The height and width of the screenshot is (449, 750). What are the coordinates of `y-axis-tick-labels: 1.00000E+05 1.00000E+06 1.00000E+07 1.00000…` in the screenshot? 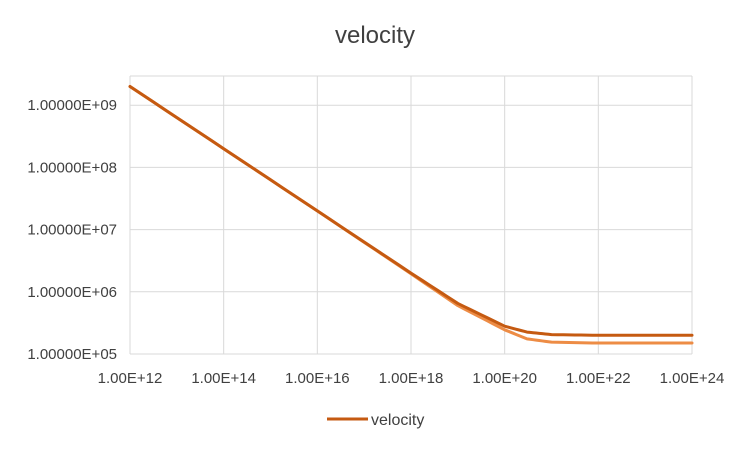 It's located at (72, 230).